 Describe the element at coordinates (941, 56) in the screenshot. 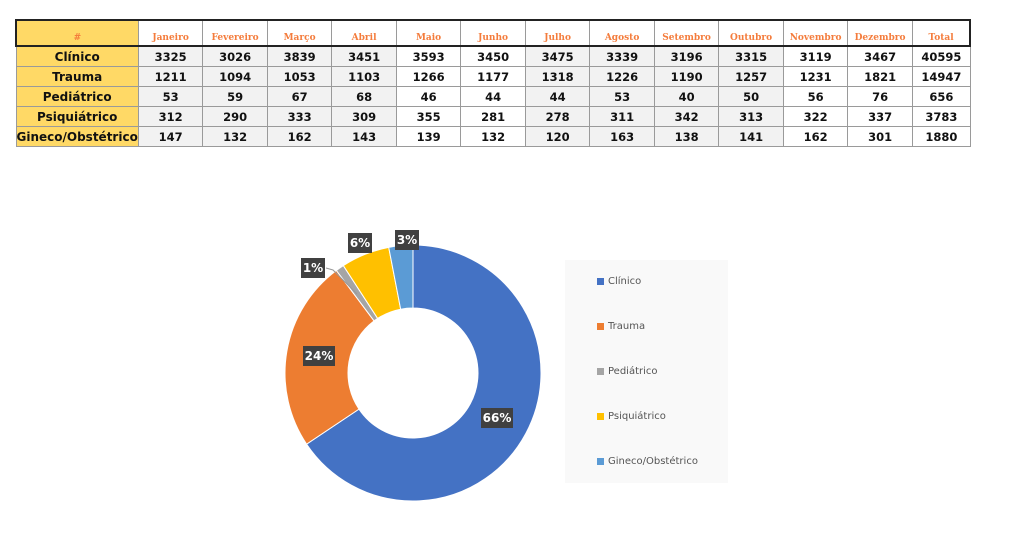

I see `table-cell: 40595` at that location.